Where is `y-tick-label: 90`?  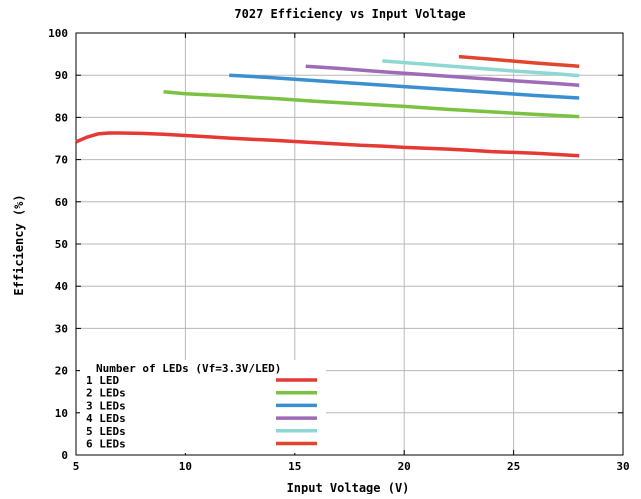 y-tick-label: 90 is located at coordinates (61, 75).